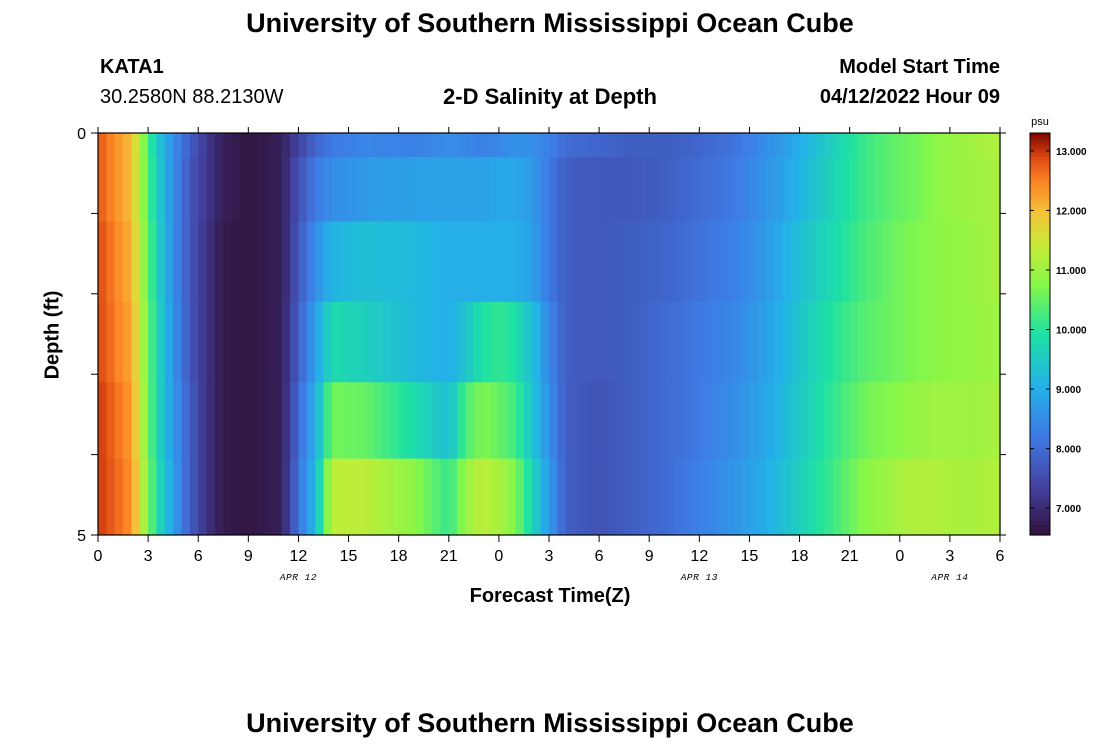  I want to click on x-tick-label: 18, so click(399, 556).